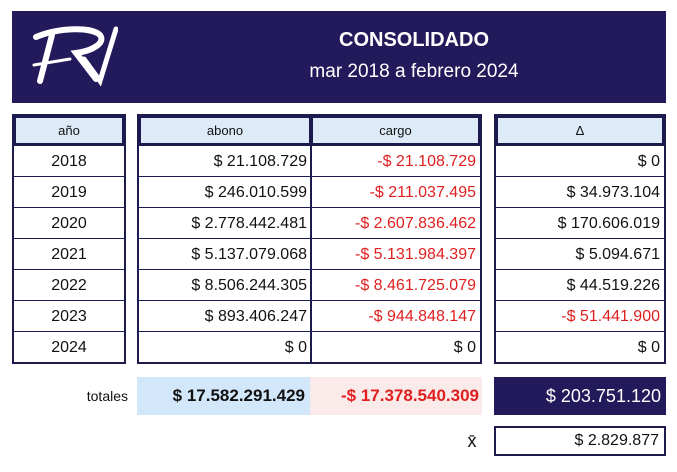 The width and height of the screenshot is (677, 472). I want to click on delta-cell: $ 5.094.671, so click(580, 253).